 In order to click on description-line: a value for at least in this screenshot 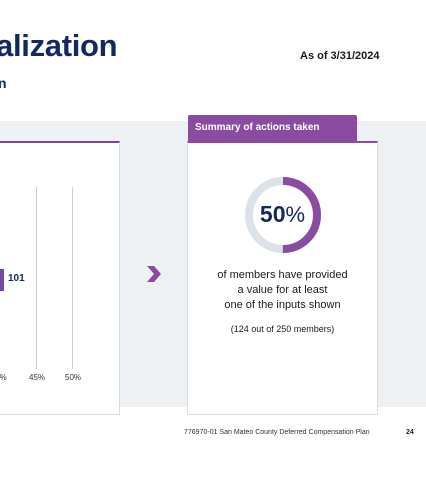, I will do `click(282, 290)`.